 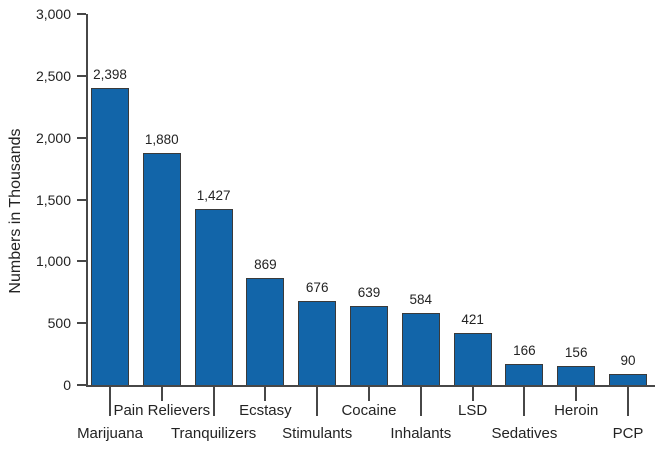 I want to click on y-tick-label: 1,500, so click(x=53, y=199).